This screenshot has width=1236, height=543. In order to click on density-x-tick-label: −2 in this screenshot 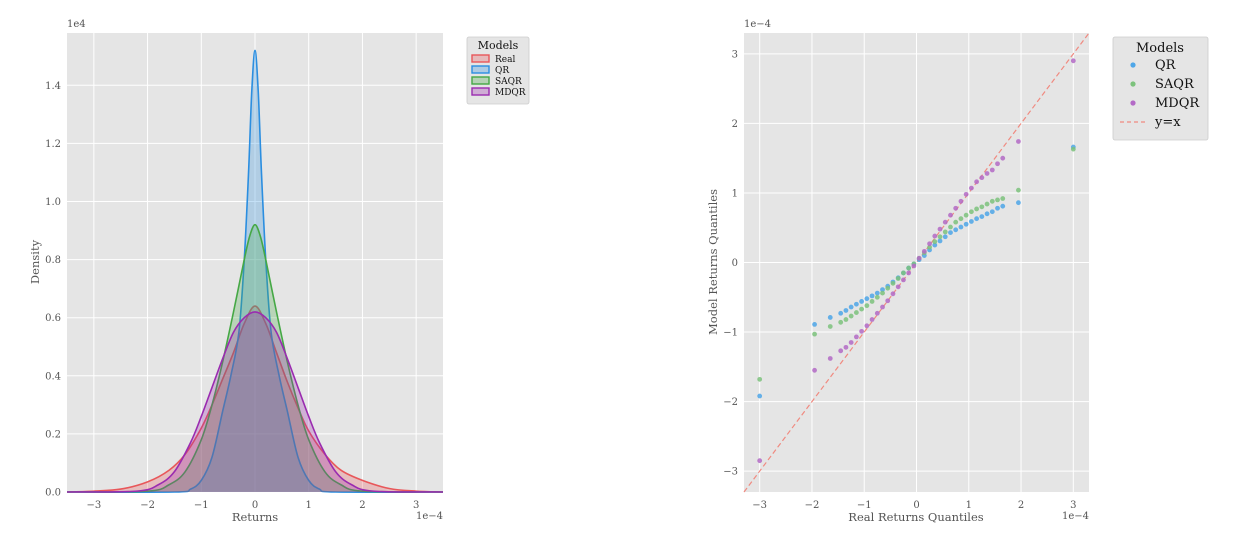, I will do `click(147, 505)`.